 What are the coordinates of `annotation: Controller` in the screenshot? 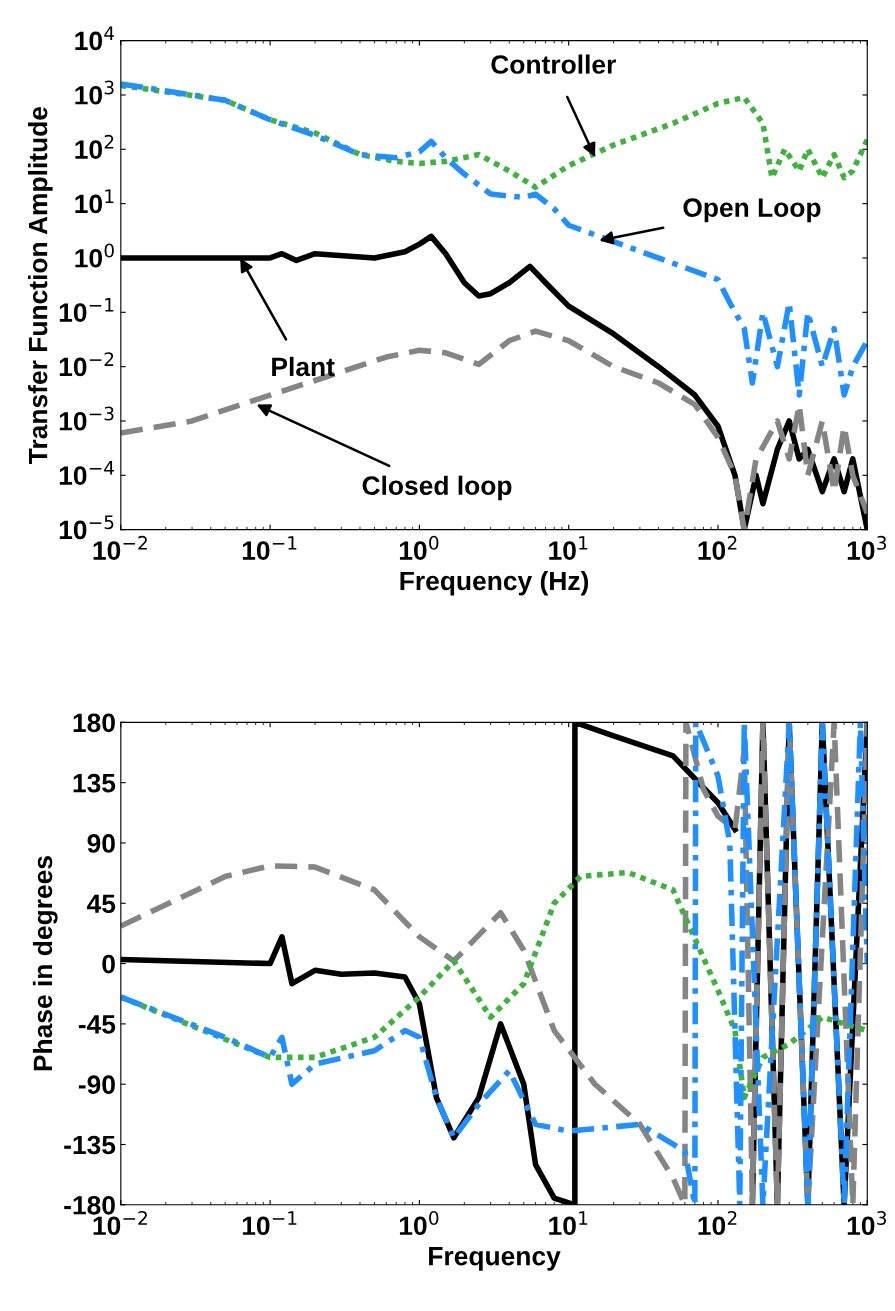 It's located at (553, 64).